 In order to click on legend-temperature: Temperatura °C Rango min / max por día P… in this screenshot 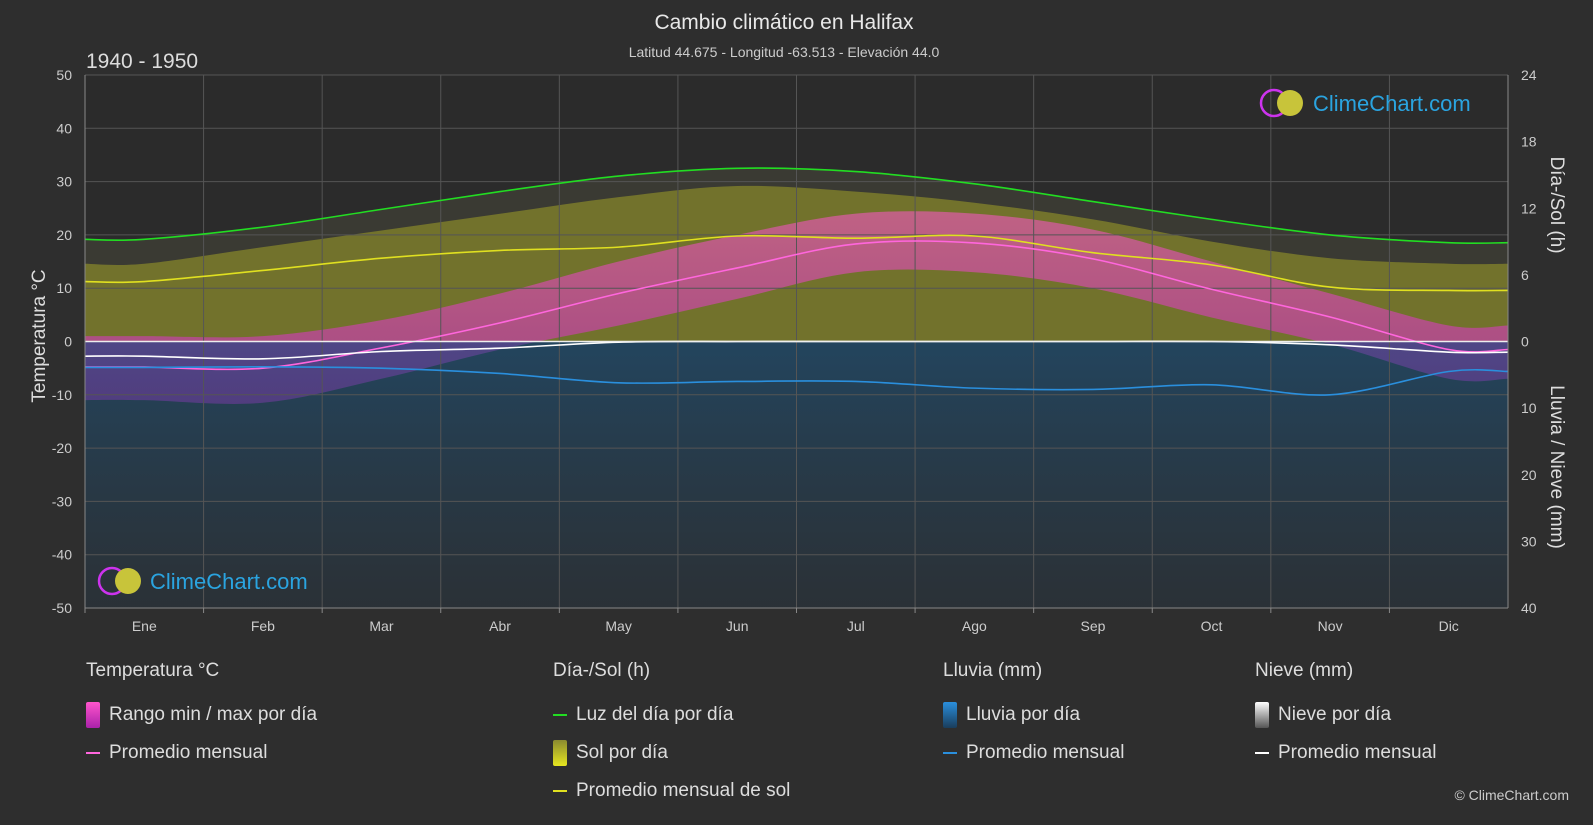, I will do `click(201, 716)`.